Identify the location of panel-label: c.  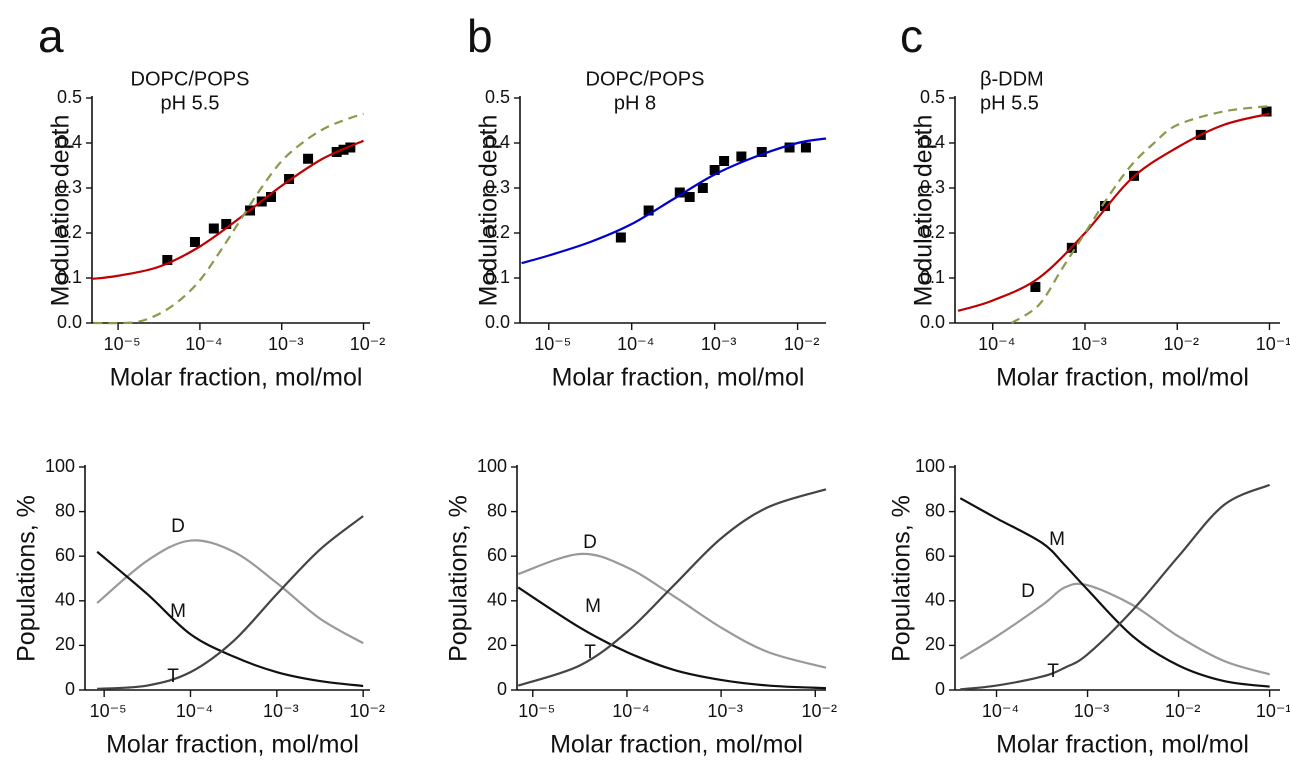
(911, 36).